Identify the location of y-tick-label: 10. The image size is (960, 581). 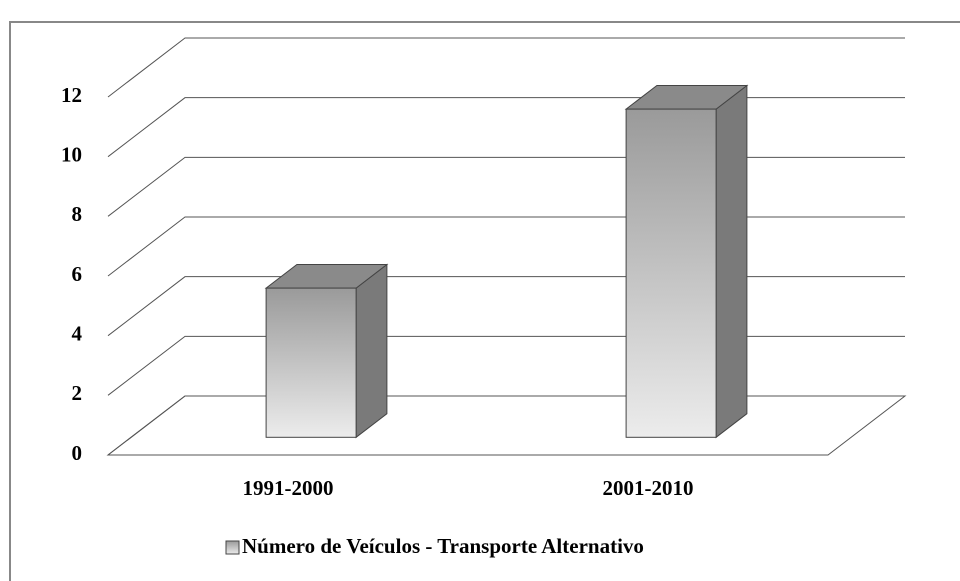
(71, 154).